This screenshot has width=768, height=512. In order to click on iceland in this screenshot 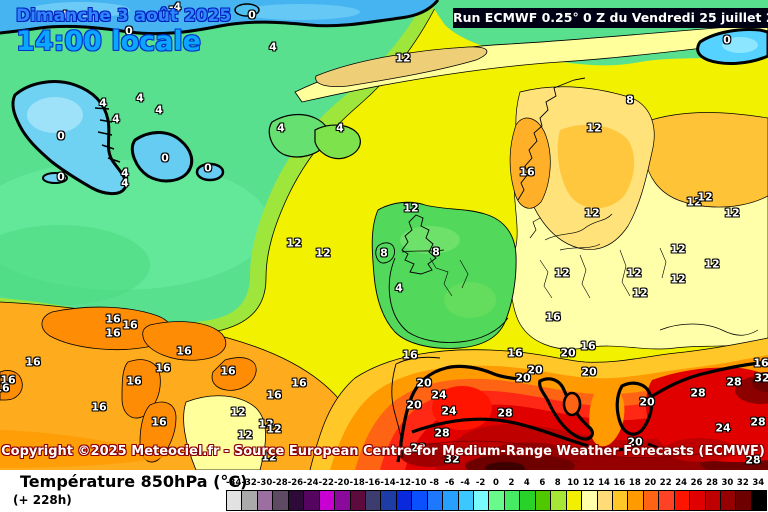, I will do `click(314, 136)`.